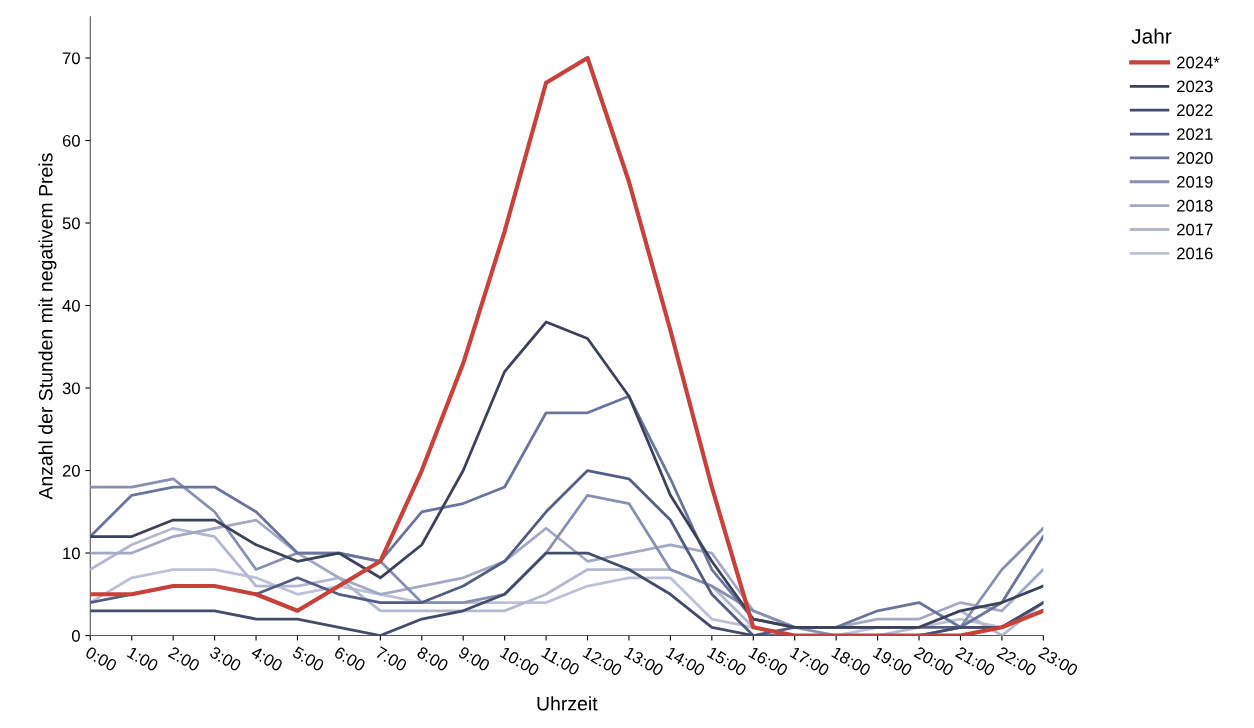 This screenshot has width=1254, height=728. What do you see at coordinates (143, 659) in the screenshot?
I see `x-tick-label: 1:00` at bounding box center [143, 659].